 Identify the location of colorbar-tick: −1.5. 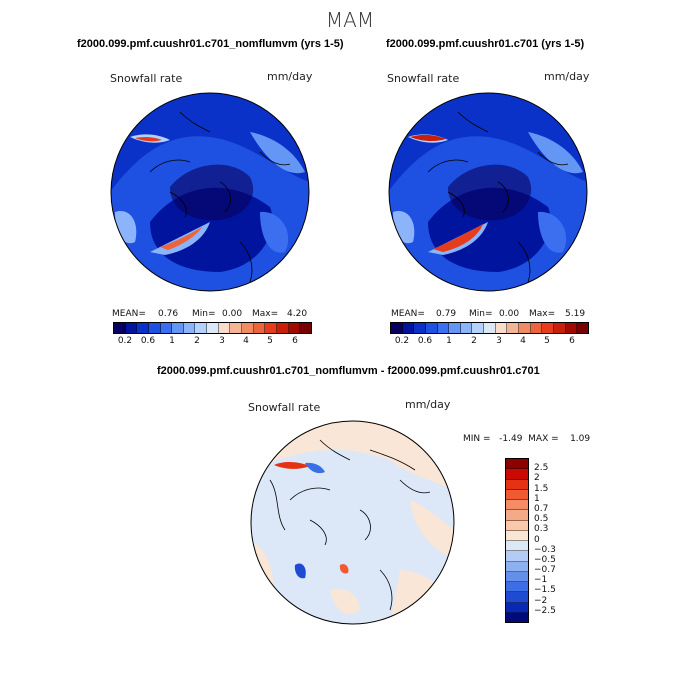
(545, 590).